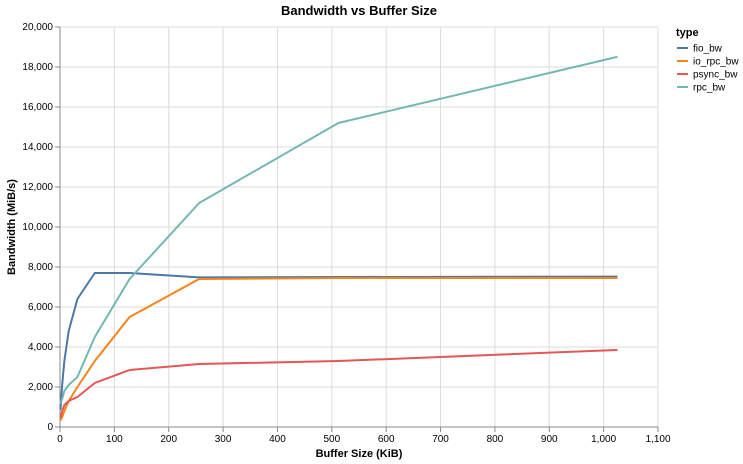 The height and width of the screenshot is (464, 743). I want to click on x-tick-label: 0, so click(60, 439).